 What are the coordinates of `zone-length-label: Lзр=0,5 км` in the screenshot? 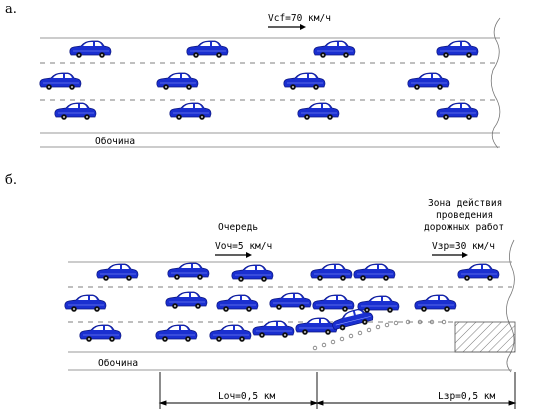 It's located at (466, 396).